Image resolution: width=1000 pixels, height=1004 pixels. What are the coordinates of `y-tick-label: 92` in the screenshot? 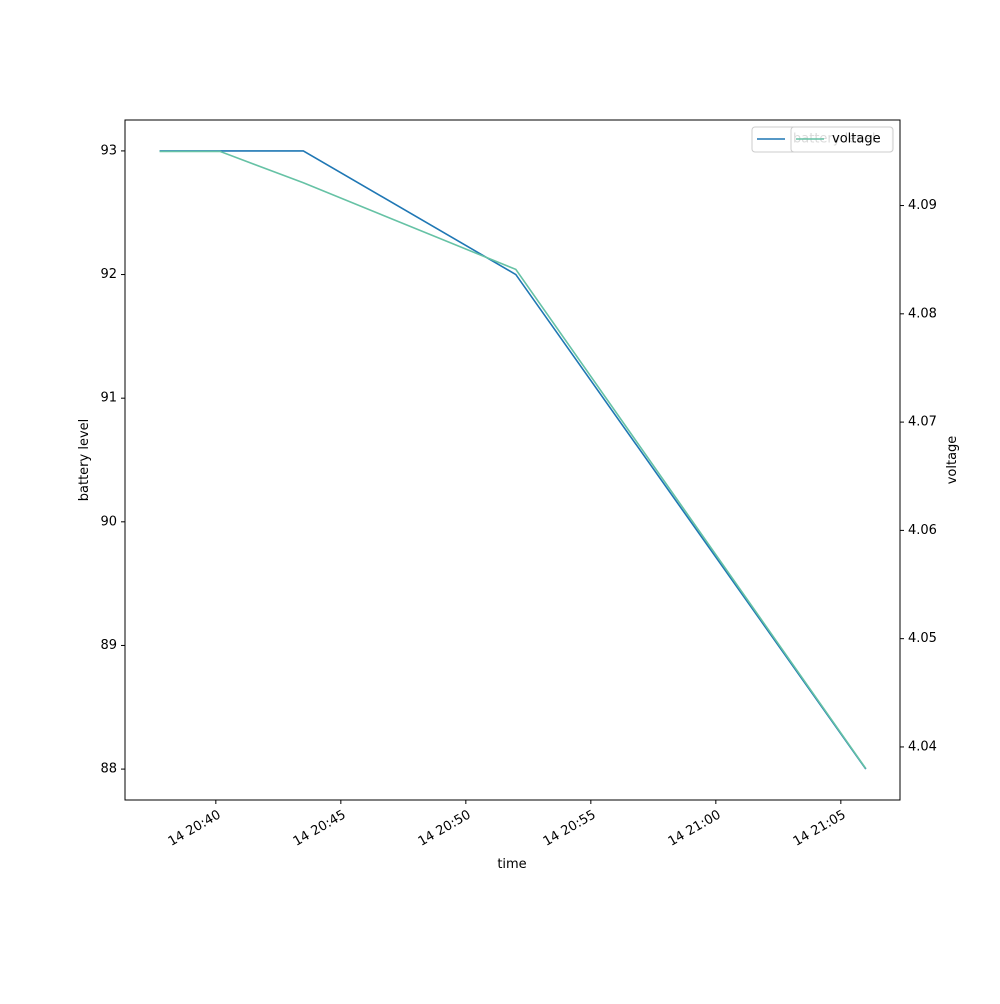 It's located at (108, 274).